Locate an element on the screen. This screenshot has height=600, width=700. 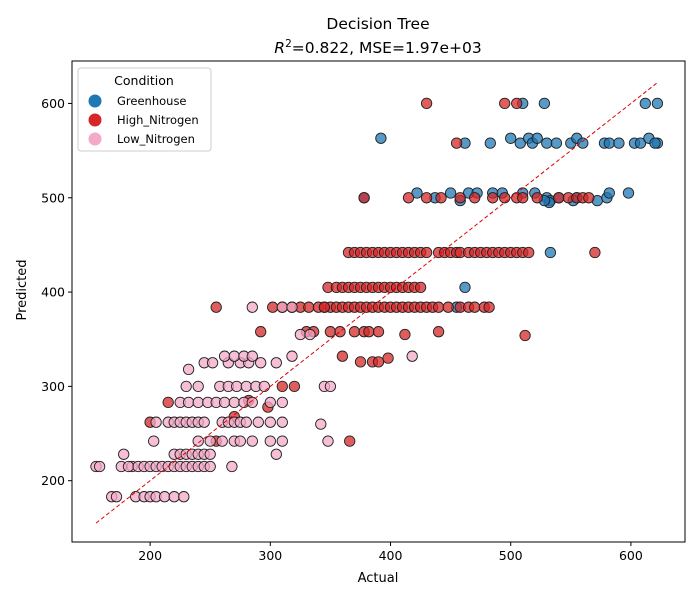
legend-items: Greenhouse High_Nitrogen Low_Nitrogen is located at coordinates (143, 120).